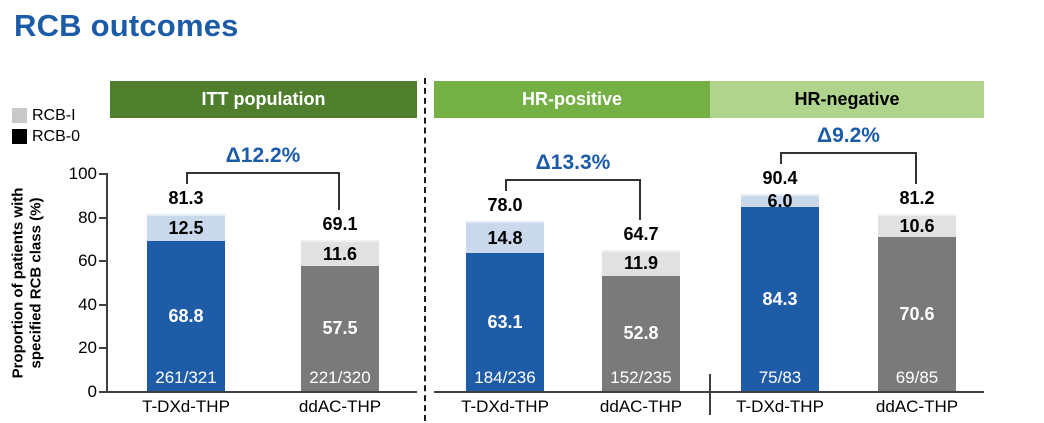 The height and width of the screenshot is (423, 1044). Describe the element at coordinates (87, 217) in the screenshot. I see `y-axis-tick-label: 80` at that location.